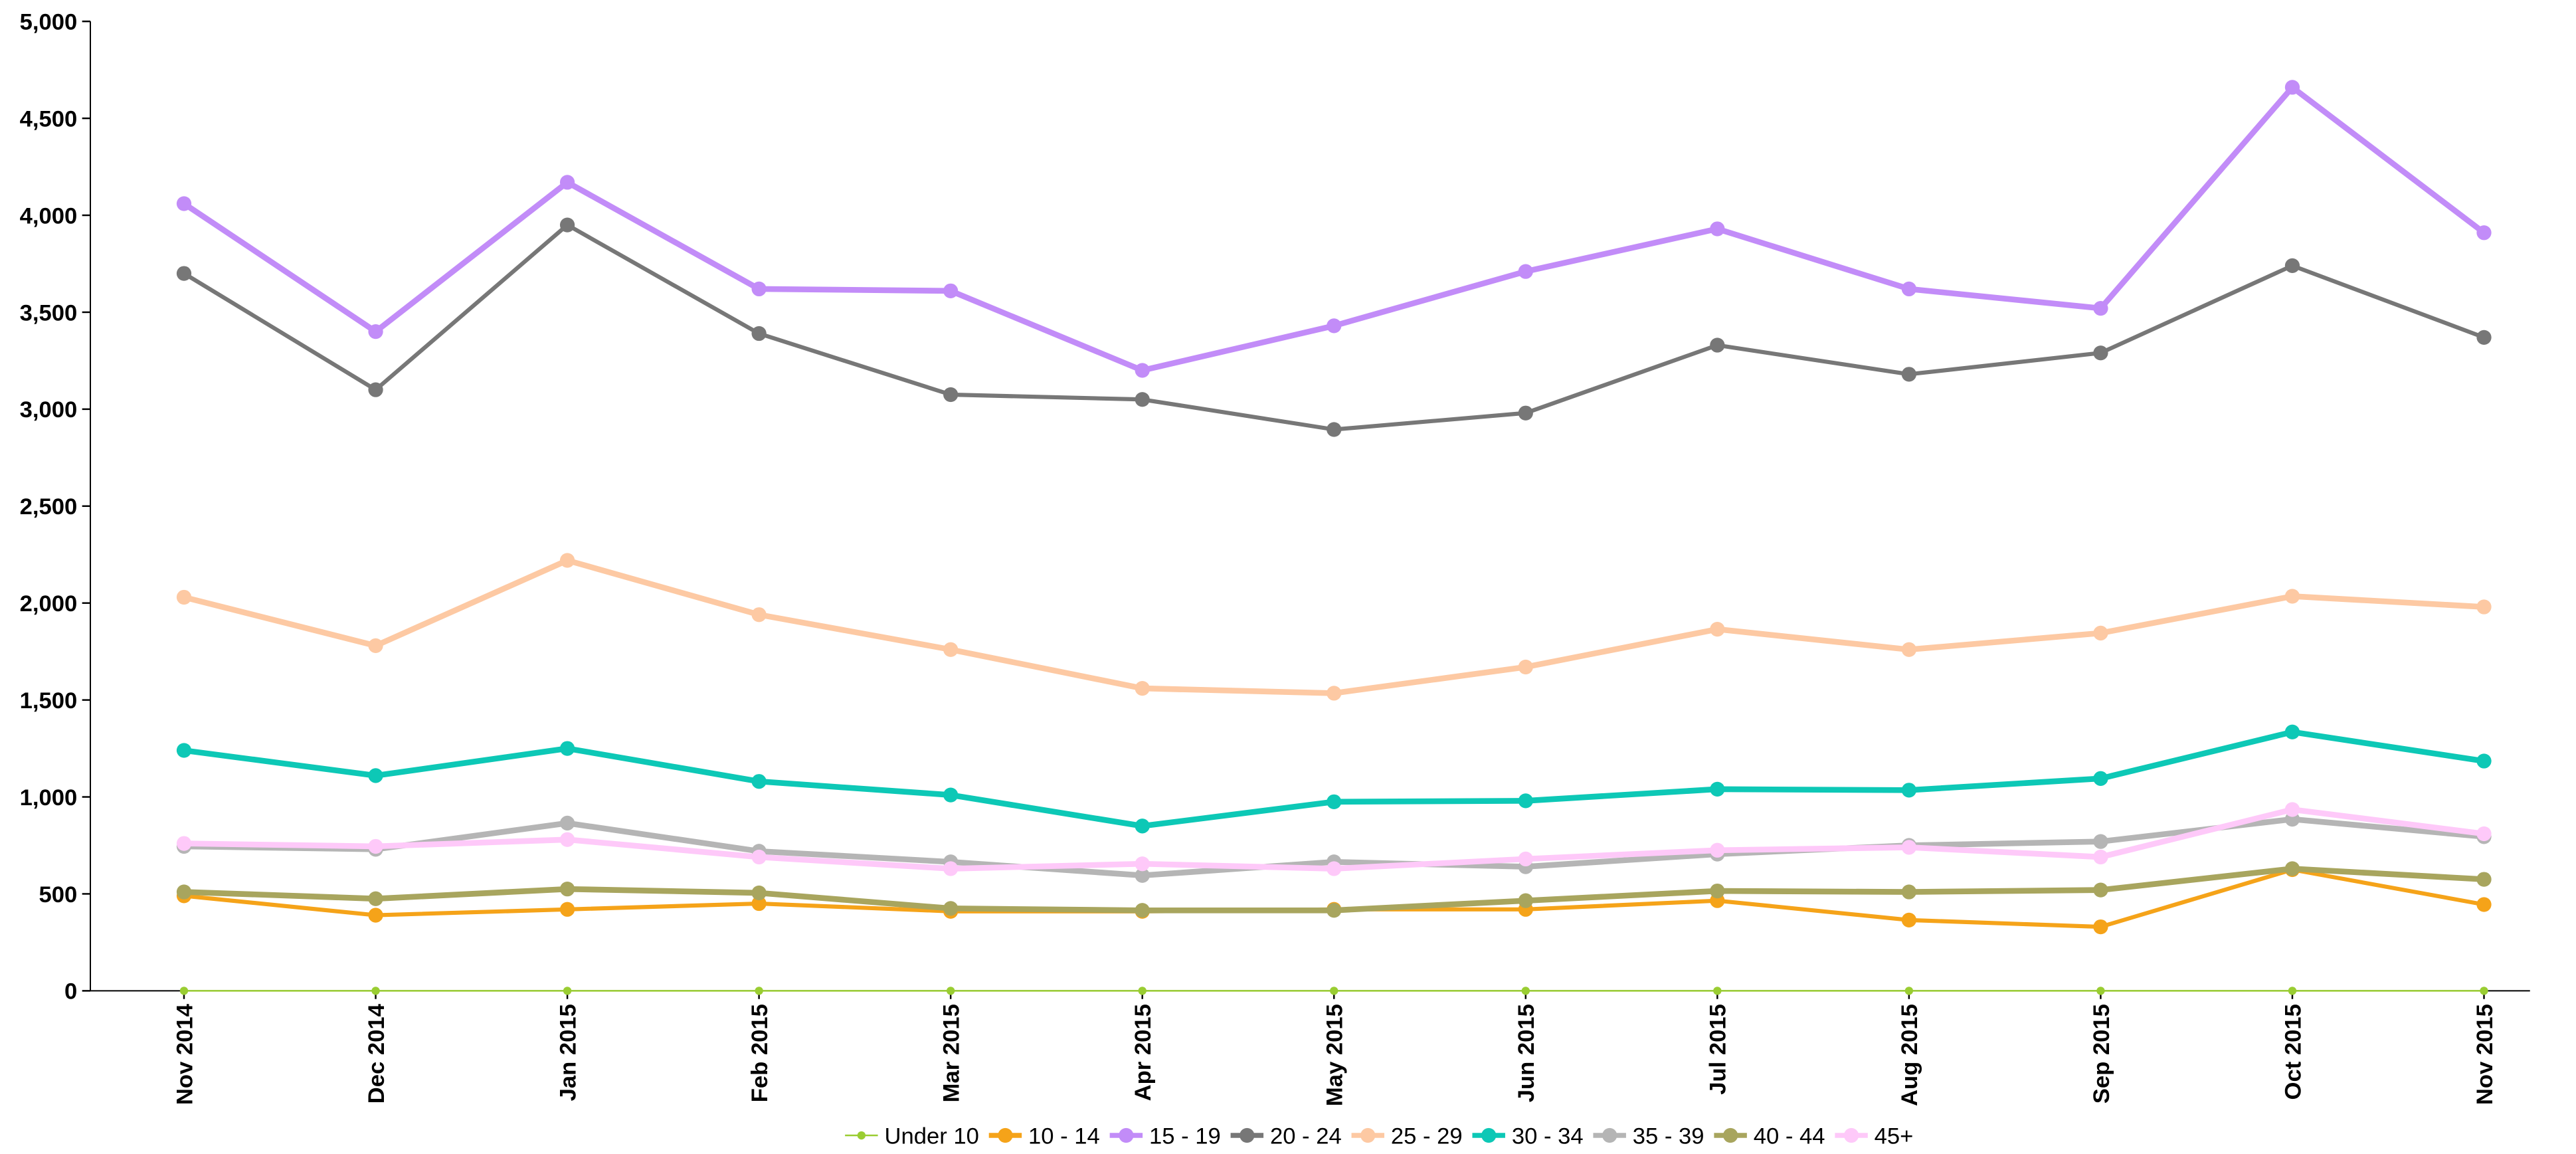  What do you see at coordinates (1185, 1136) in the screenshot?
I see `legend-label: 15 - 19` at bounding box center [1185, 1136].